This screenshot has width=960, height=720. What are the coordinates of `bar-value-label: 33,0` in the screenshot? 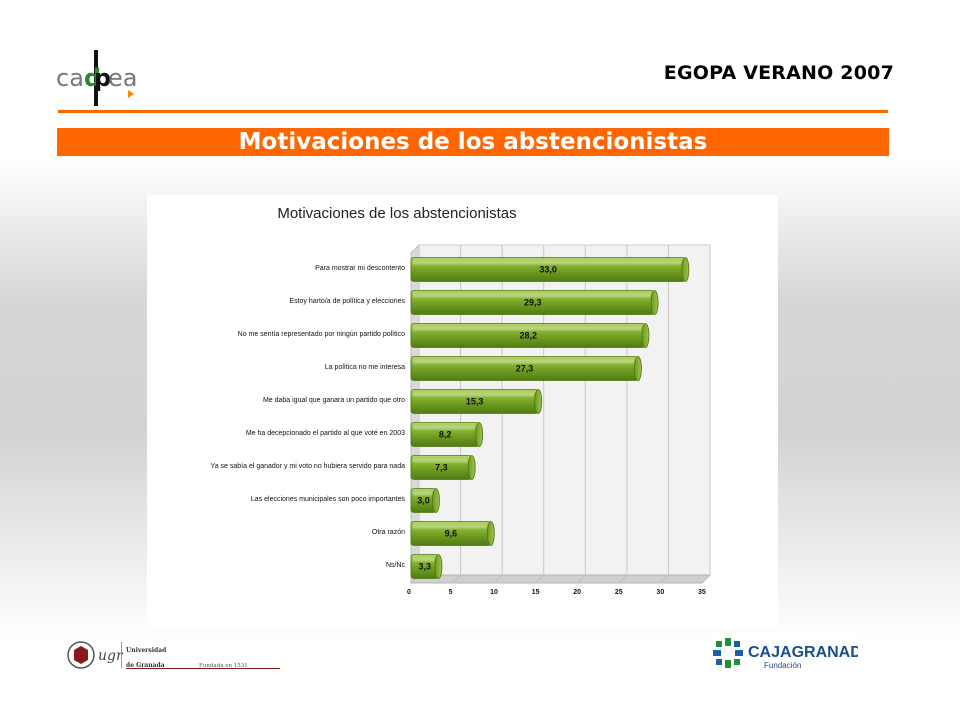 It's located at (548, 270).